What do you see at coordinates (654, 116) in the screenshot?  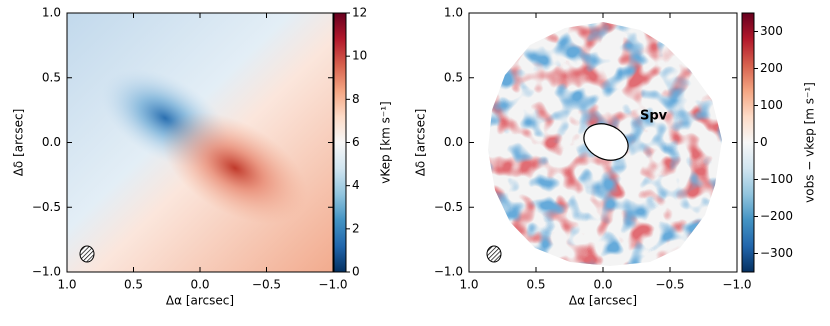 I see `annotation: Spv` at bounding box center [654, 116].